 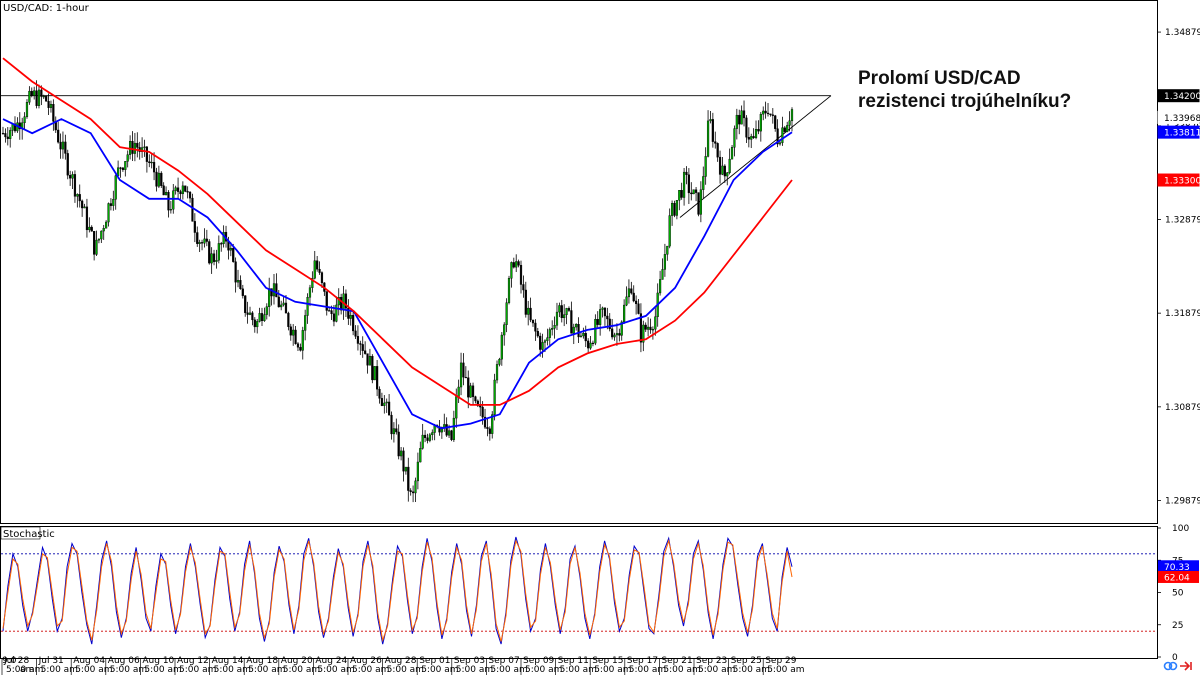 I want to click on svg-text: Aug 10, so click(x=158, y=661).